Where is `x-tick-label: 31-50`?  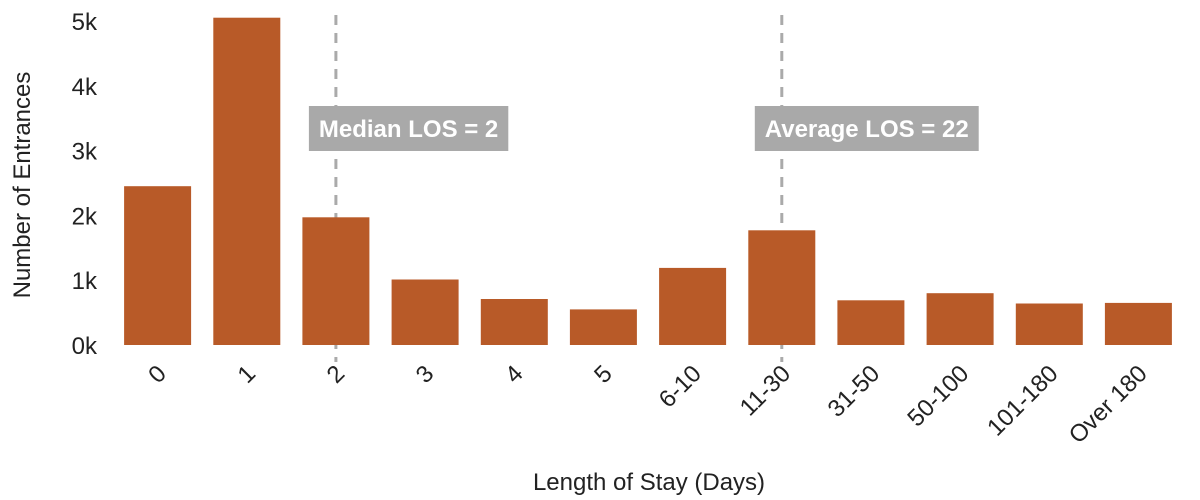 x-tick-label: 31-50 is located at coordinates (854, 391).